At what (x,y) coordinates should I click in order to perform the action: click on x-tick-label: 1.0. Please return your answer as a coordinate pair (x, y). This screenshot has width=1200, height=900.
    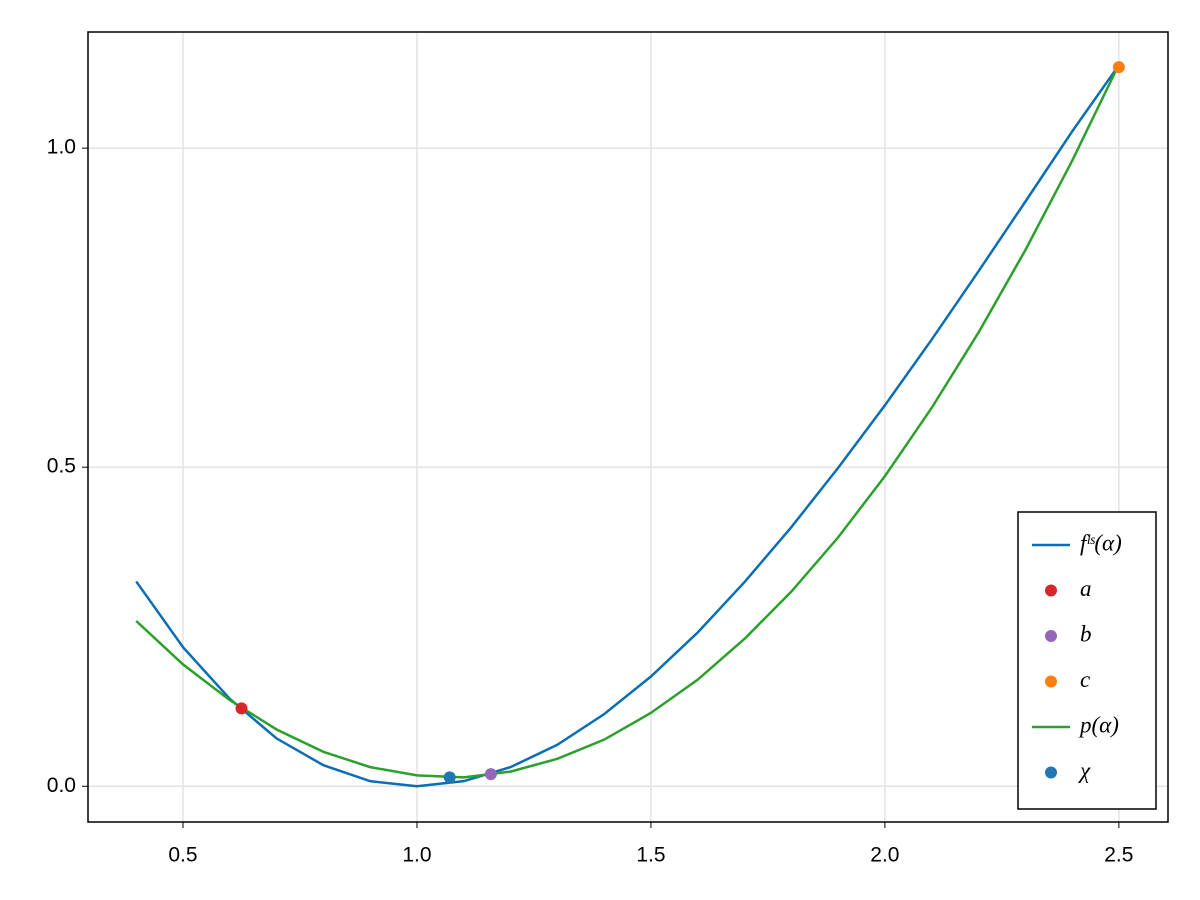
    Looking at the image, I should click on (416, 855).